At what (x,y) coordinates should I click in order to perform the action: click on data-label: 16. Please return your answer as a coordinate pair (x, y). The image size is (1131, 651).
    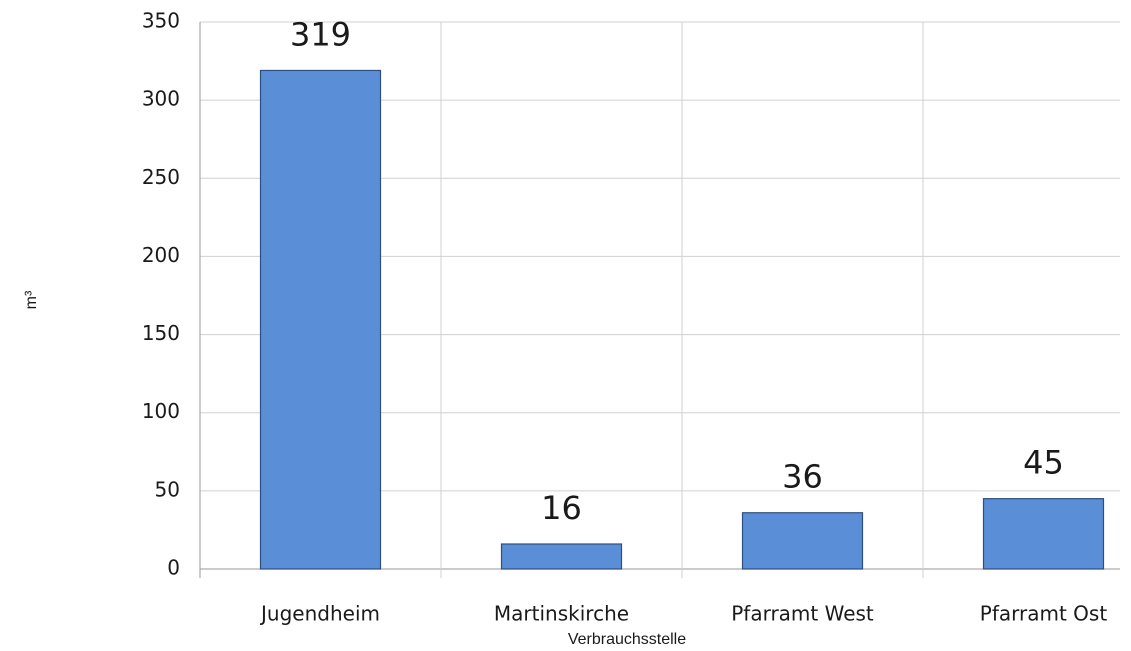
    Looking at the image, I should click on (561, 508).